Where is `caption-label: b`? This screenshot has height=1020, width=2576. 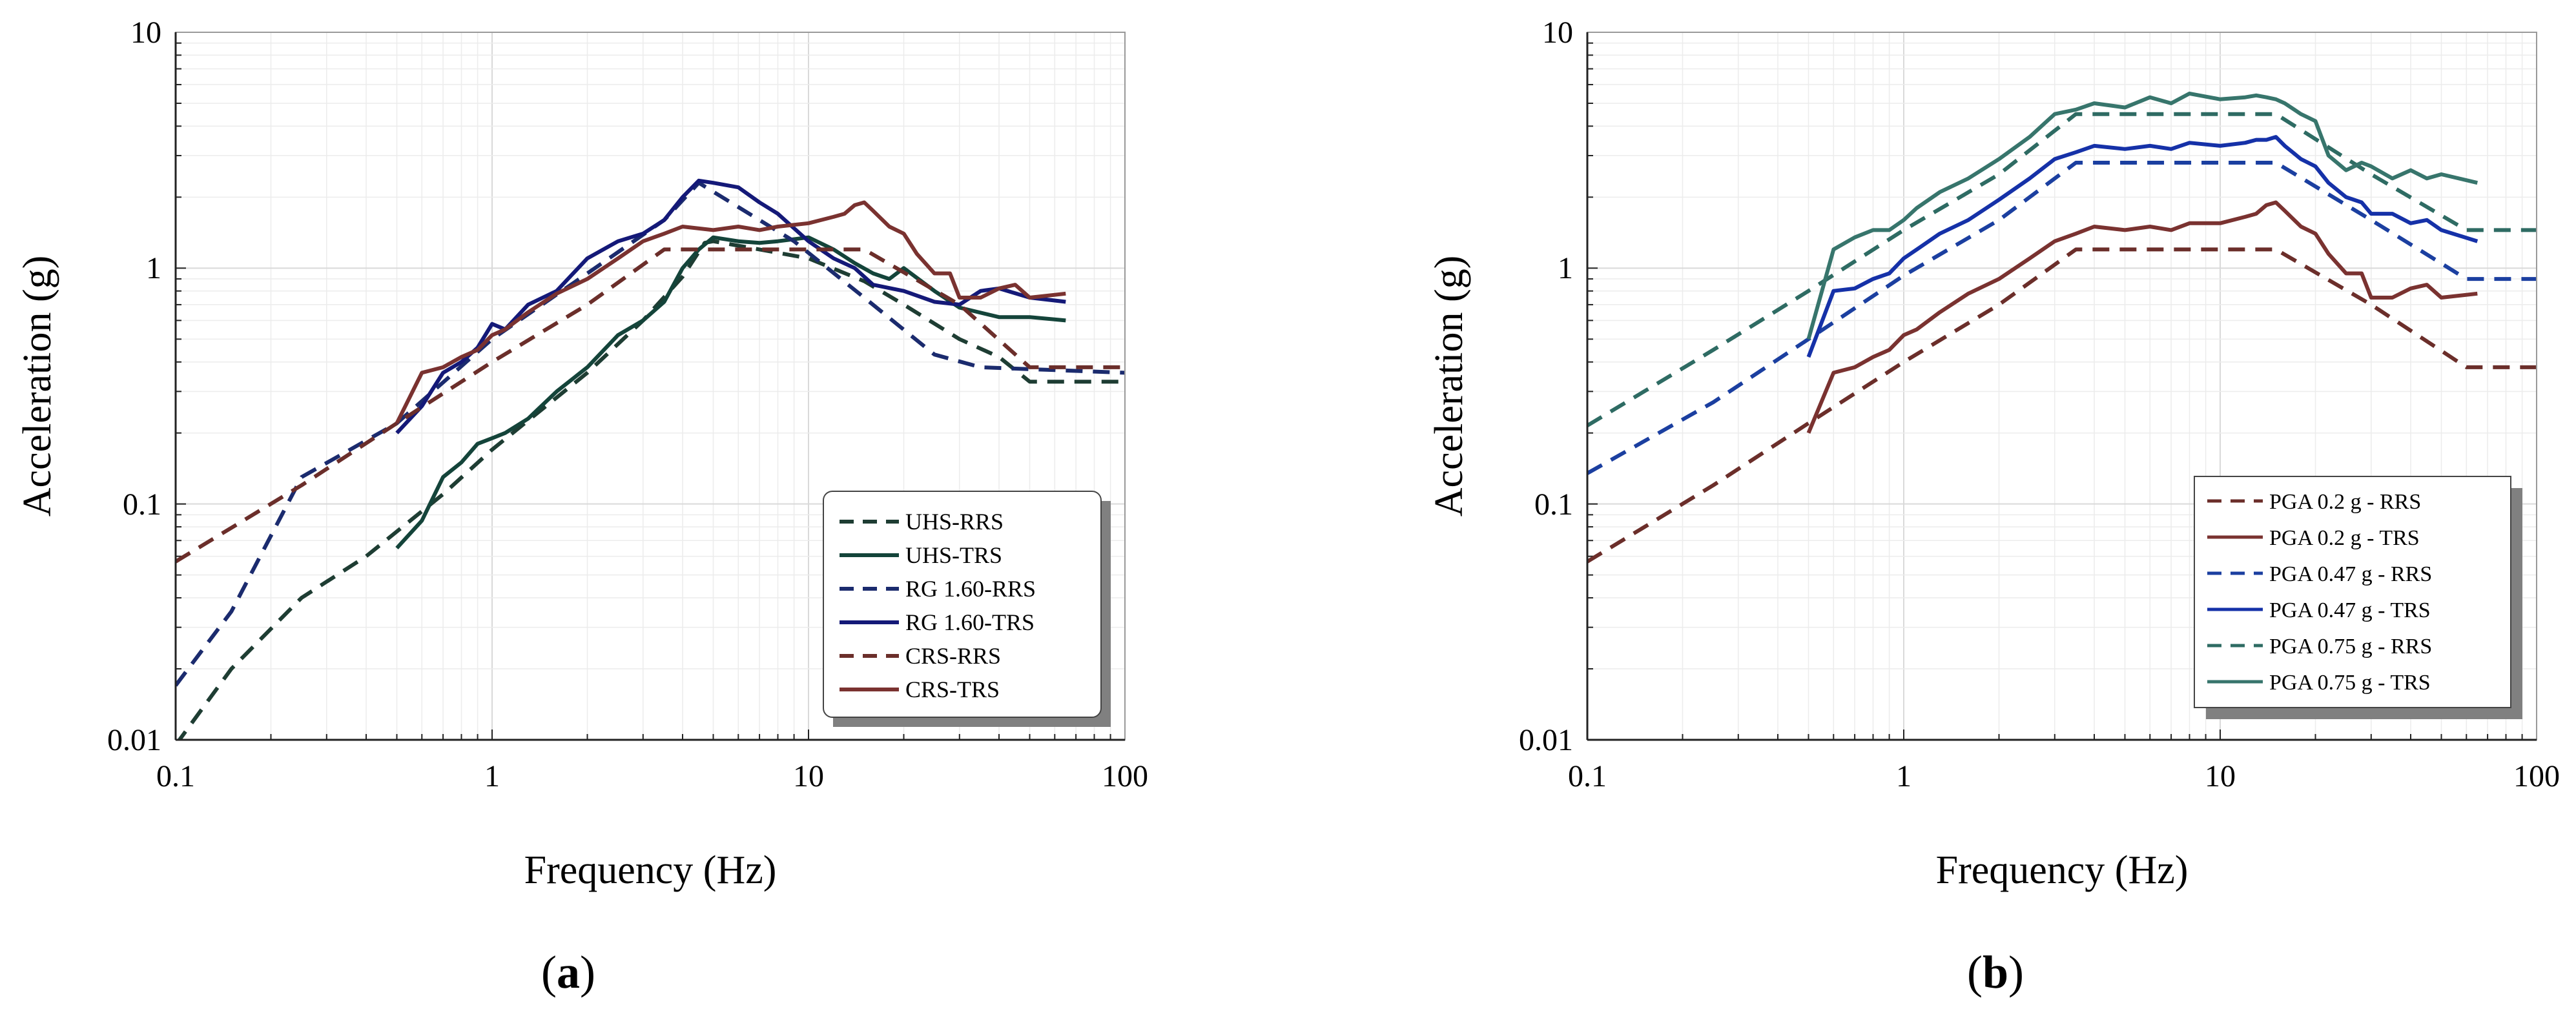
caption-label: b is located at coordinates (1995, 972).